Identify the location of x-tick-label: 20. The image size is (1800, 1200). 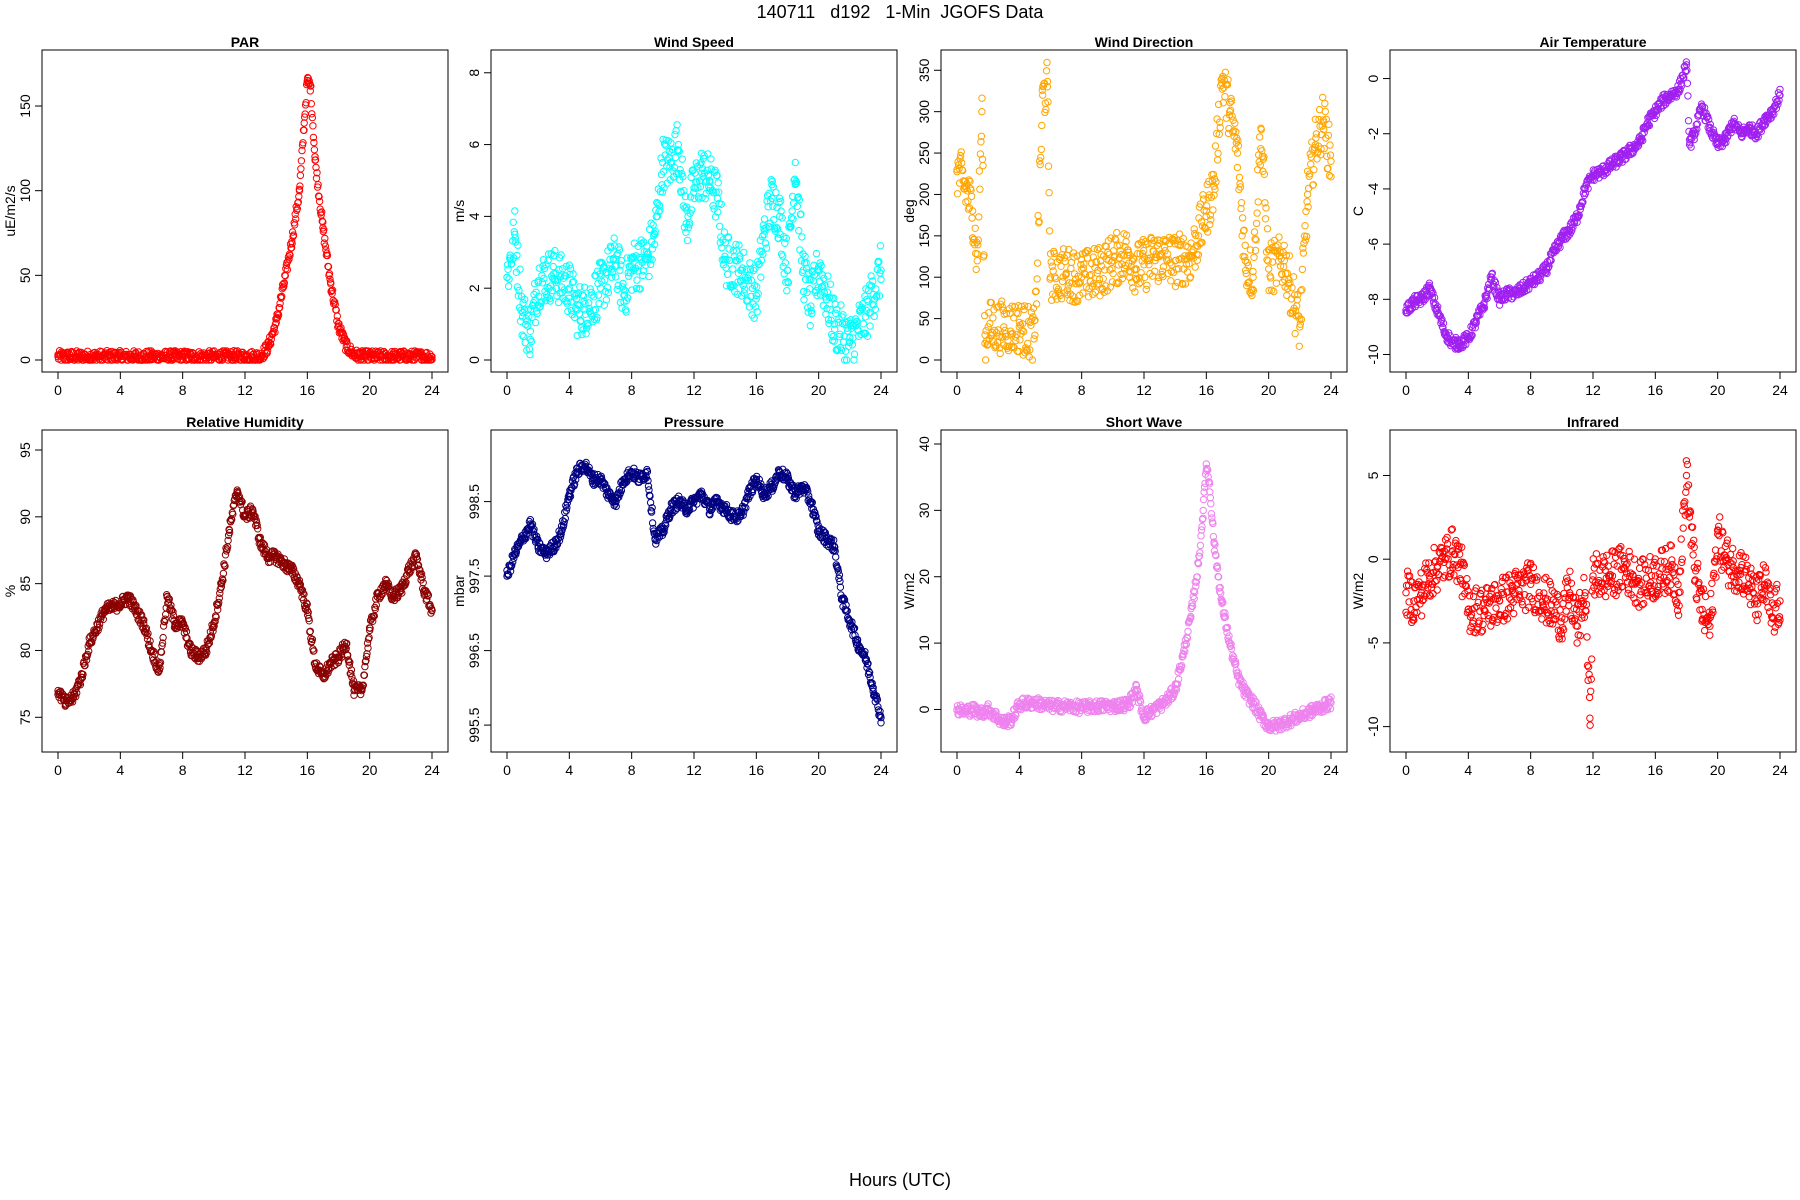
(1718, 390).